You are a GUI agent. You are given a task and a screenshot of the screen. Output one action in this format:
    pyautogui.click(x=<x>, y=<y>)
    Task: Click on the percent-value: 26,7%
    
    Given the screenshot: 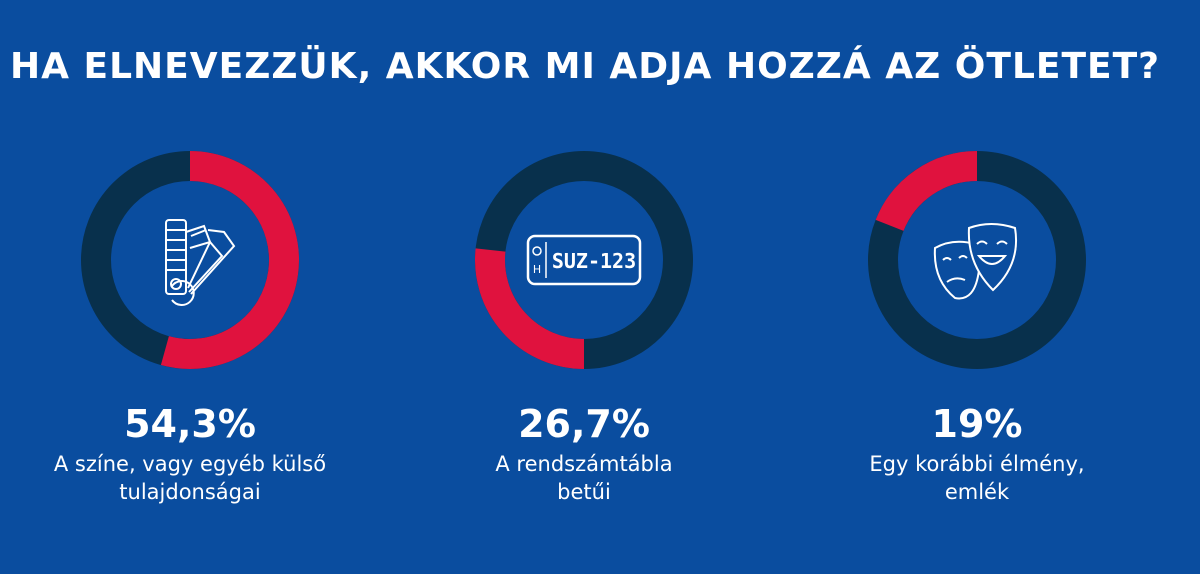 What is the action you would take?
    pyautogui.click(x=584, y=424)
    